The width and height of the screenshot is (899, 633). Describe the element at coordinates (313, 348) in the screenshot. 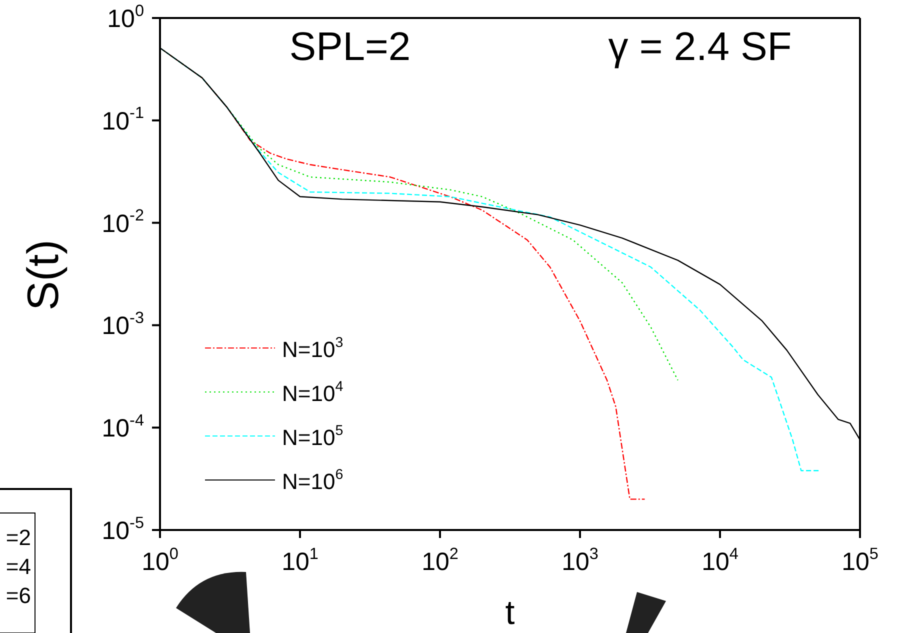

I see `legend-label: N=10$^{3}$` at that location.